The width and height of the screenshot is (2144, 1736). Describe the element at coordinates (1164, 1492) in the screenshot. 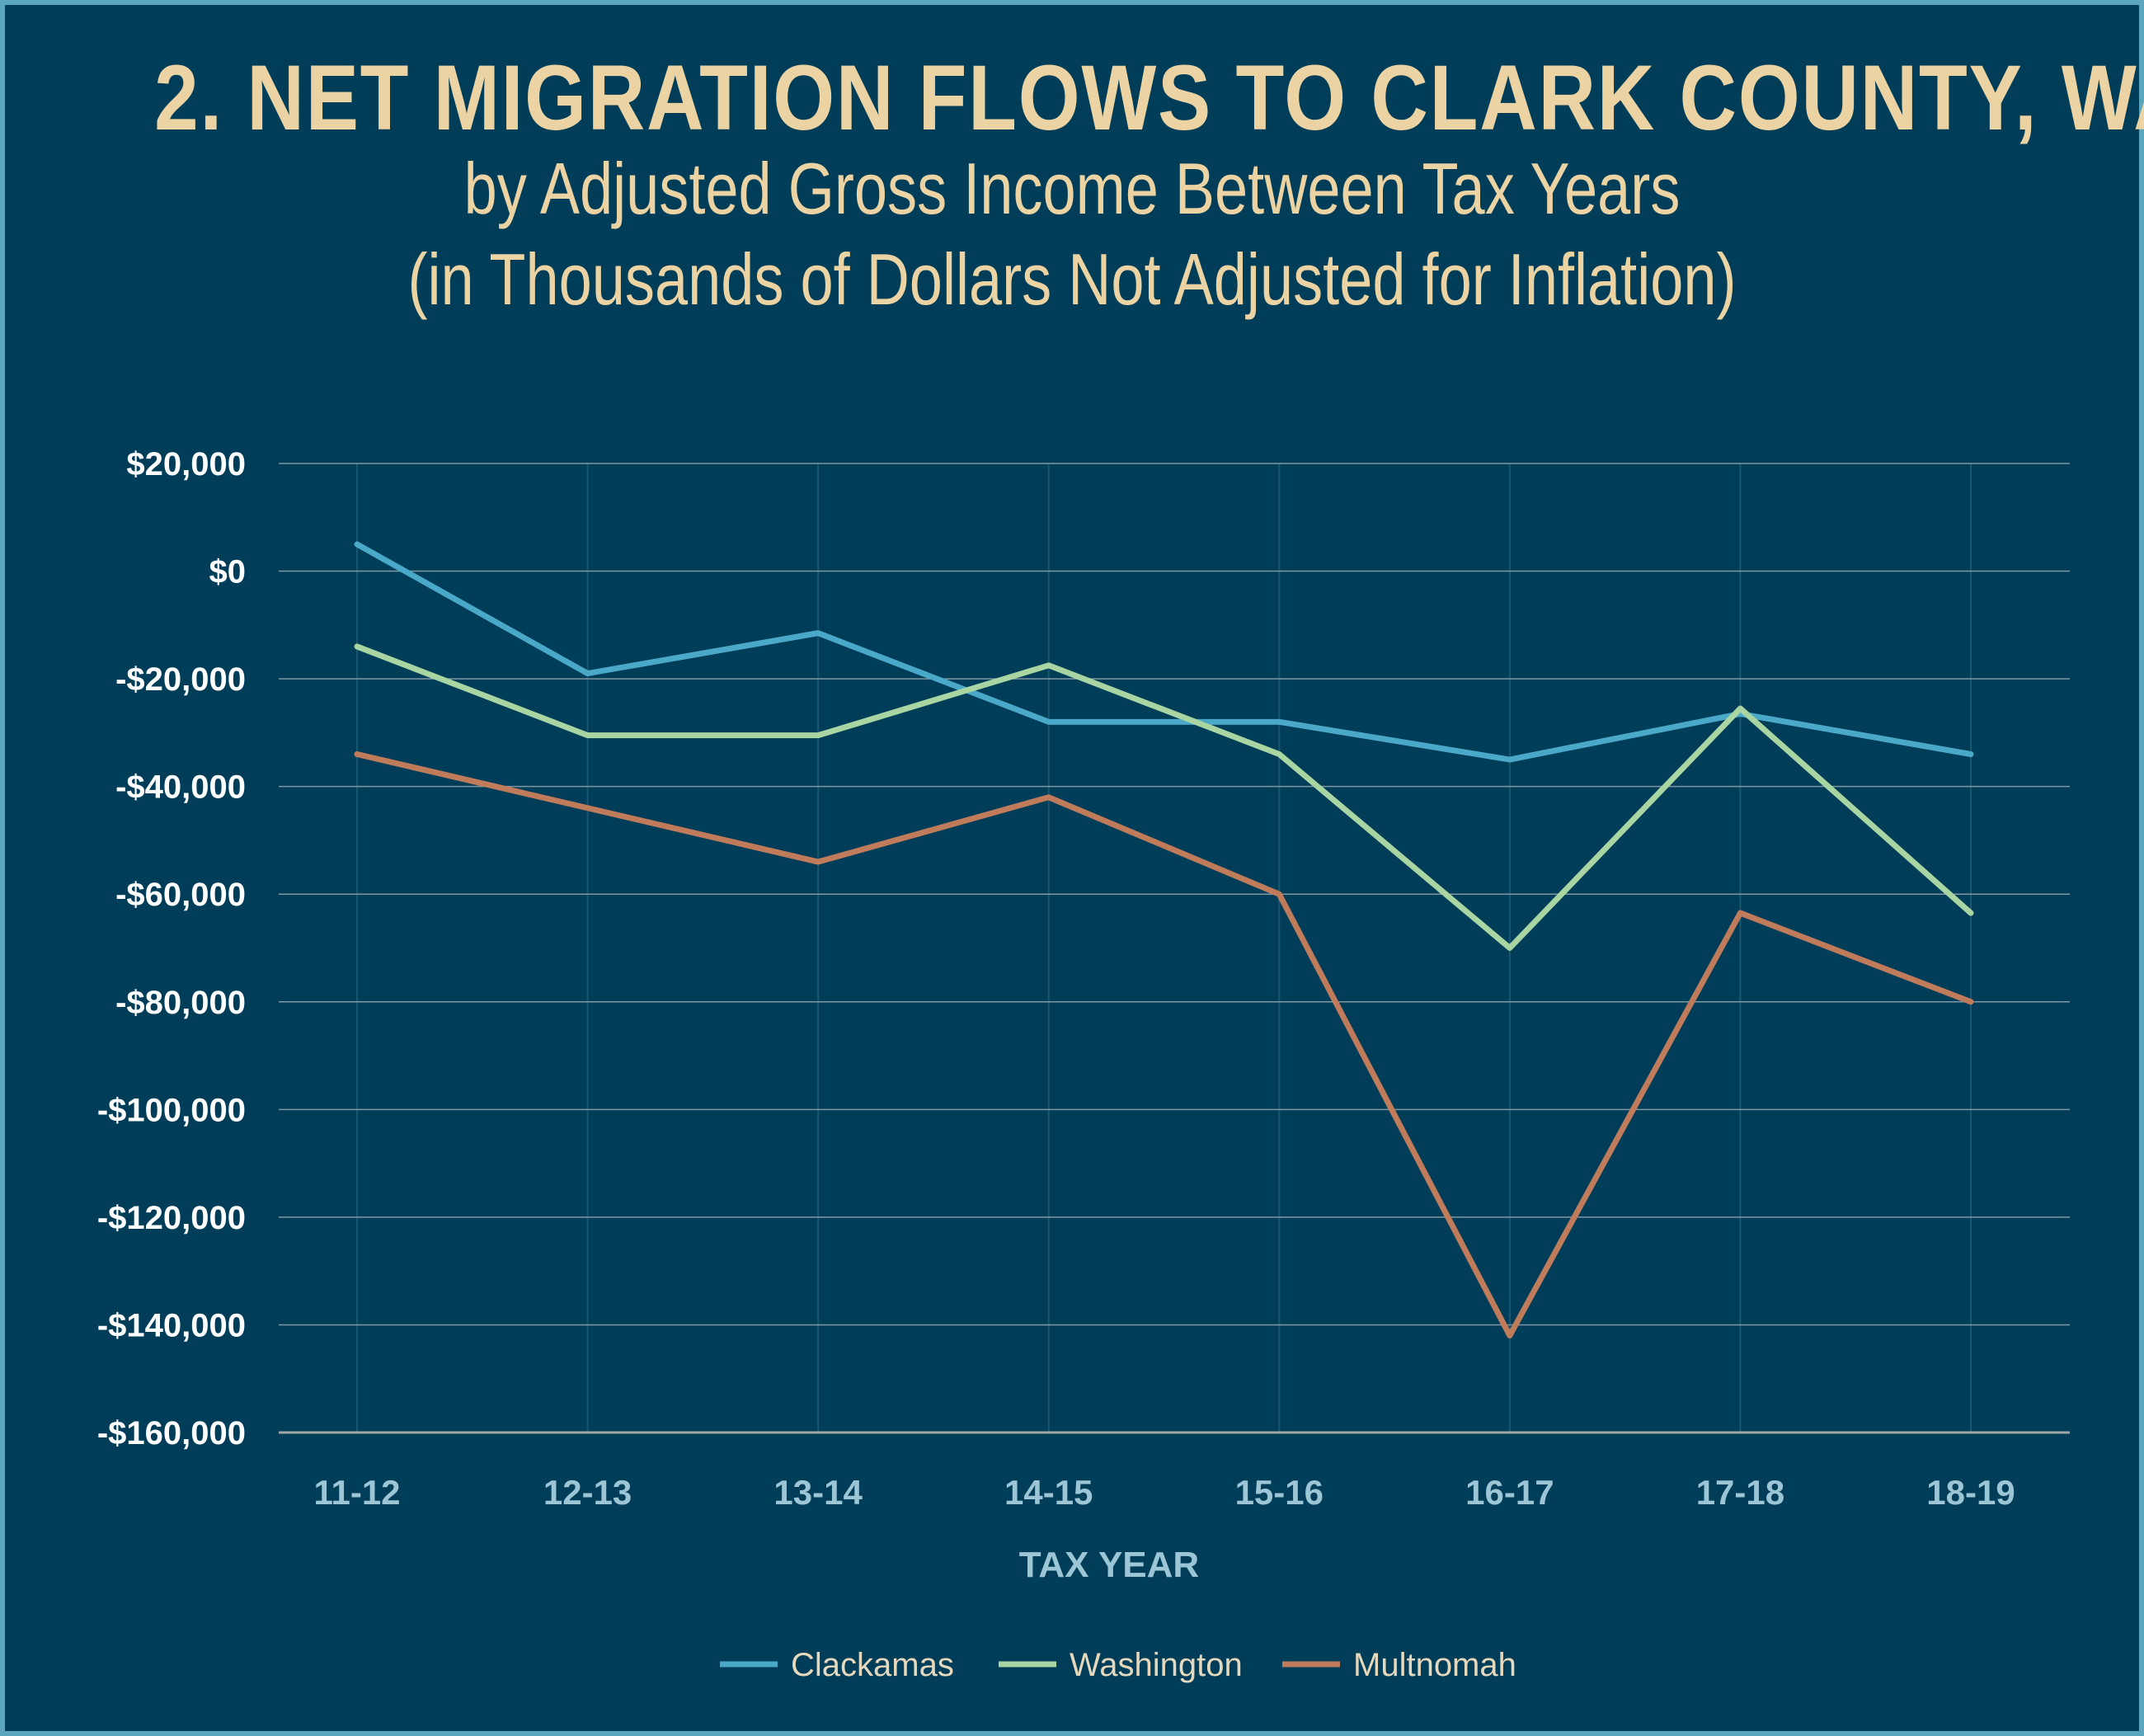

I see `x-axis-tick-labels: 11-12 12-13 13-14 14-15 15-16 16-17 17-18 18-19` at that location.